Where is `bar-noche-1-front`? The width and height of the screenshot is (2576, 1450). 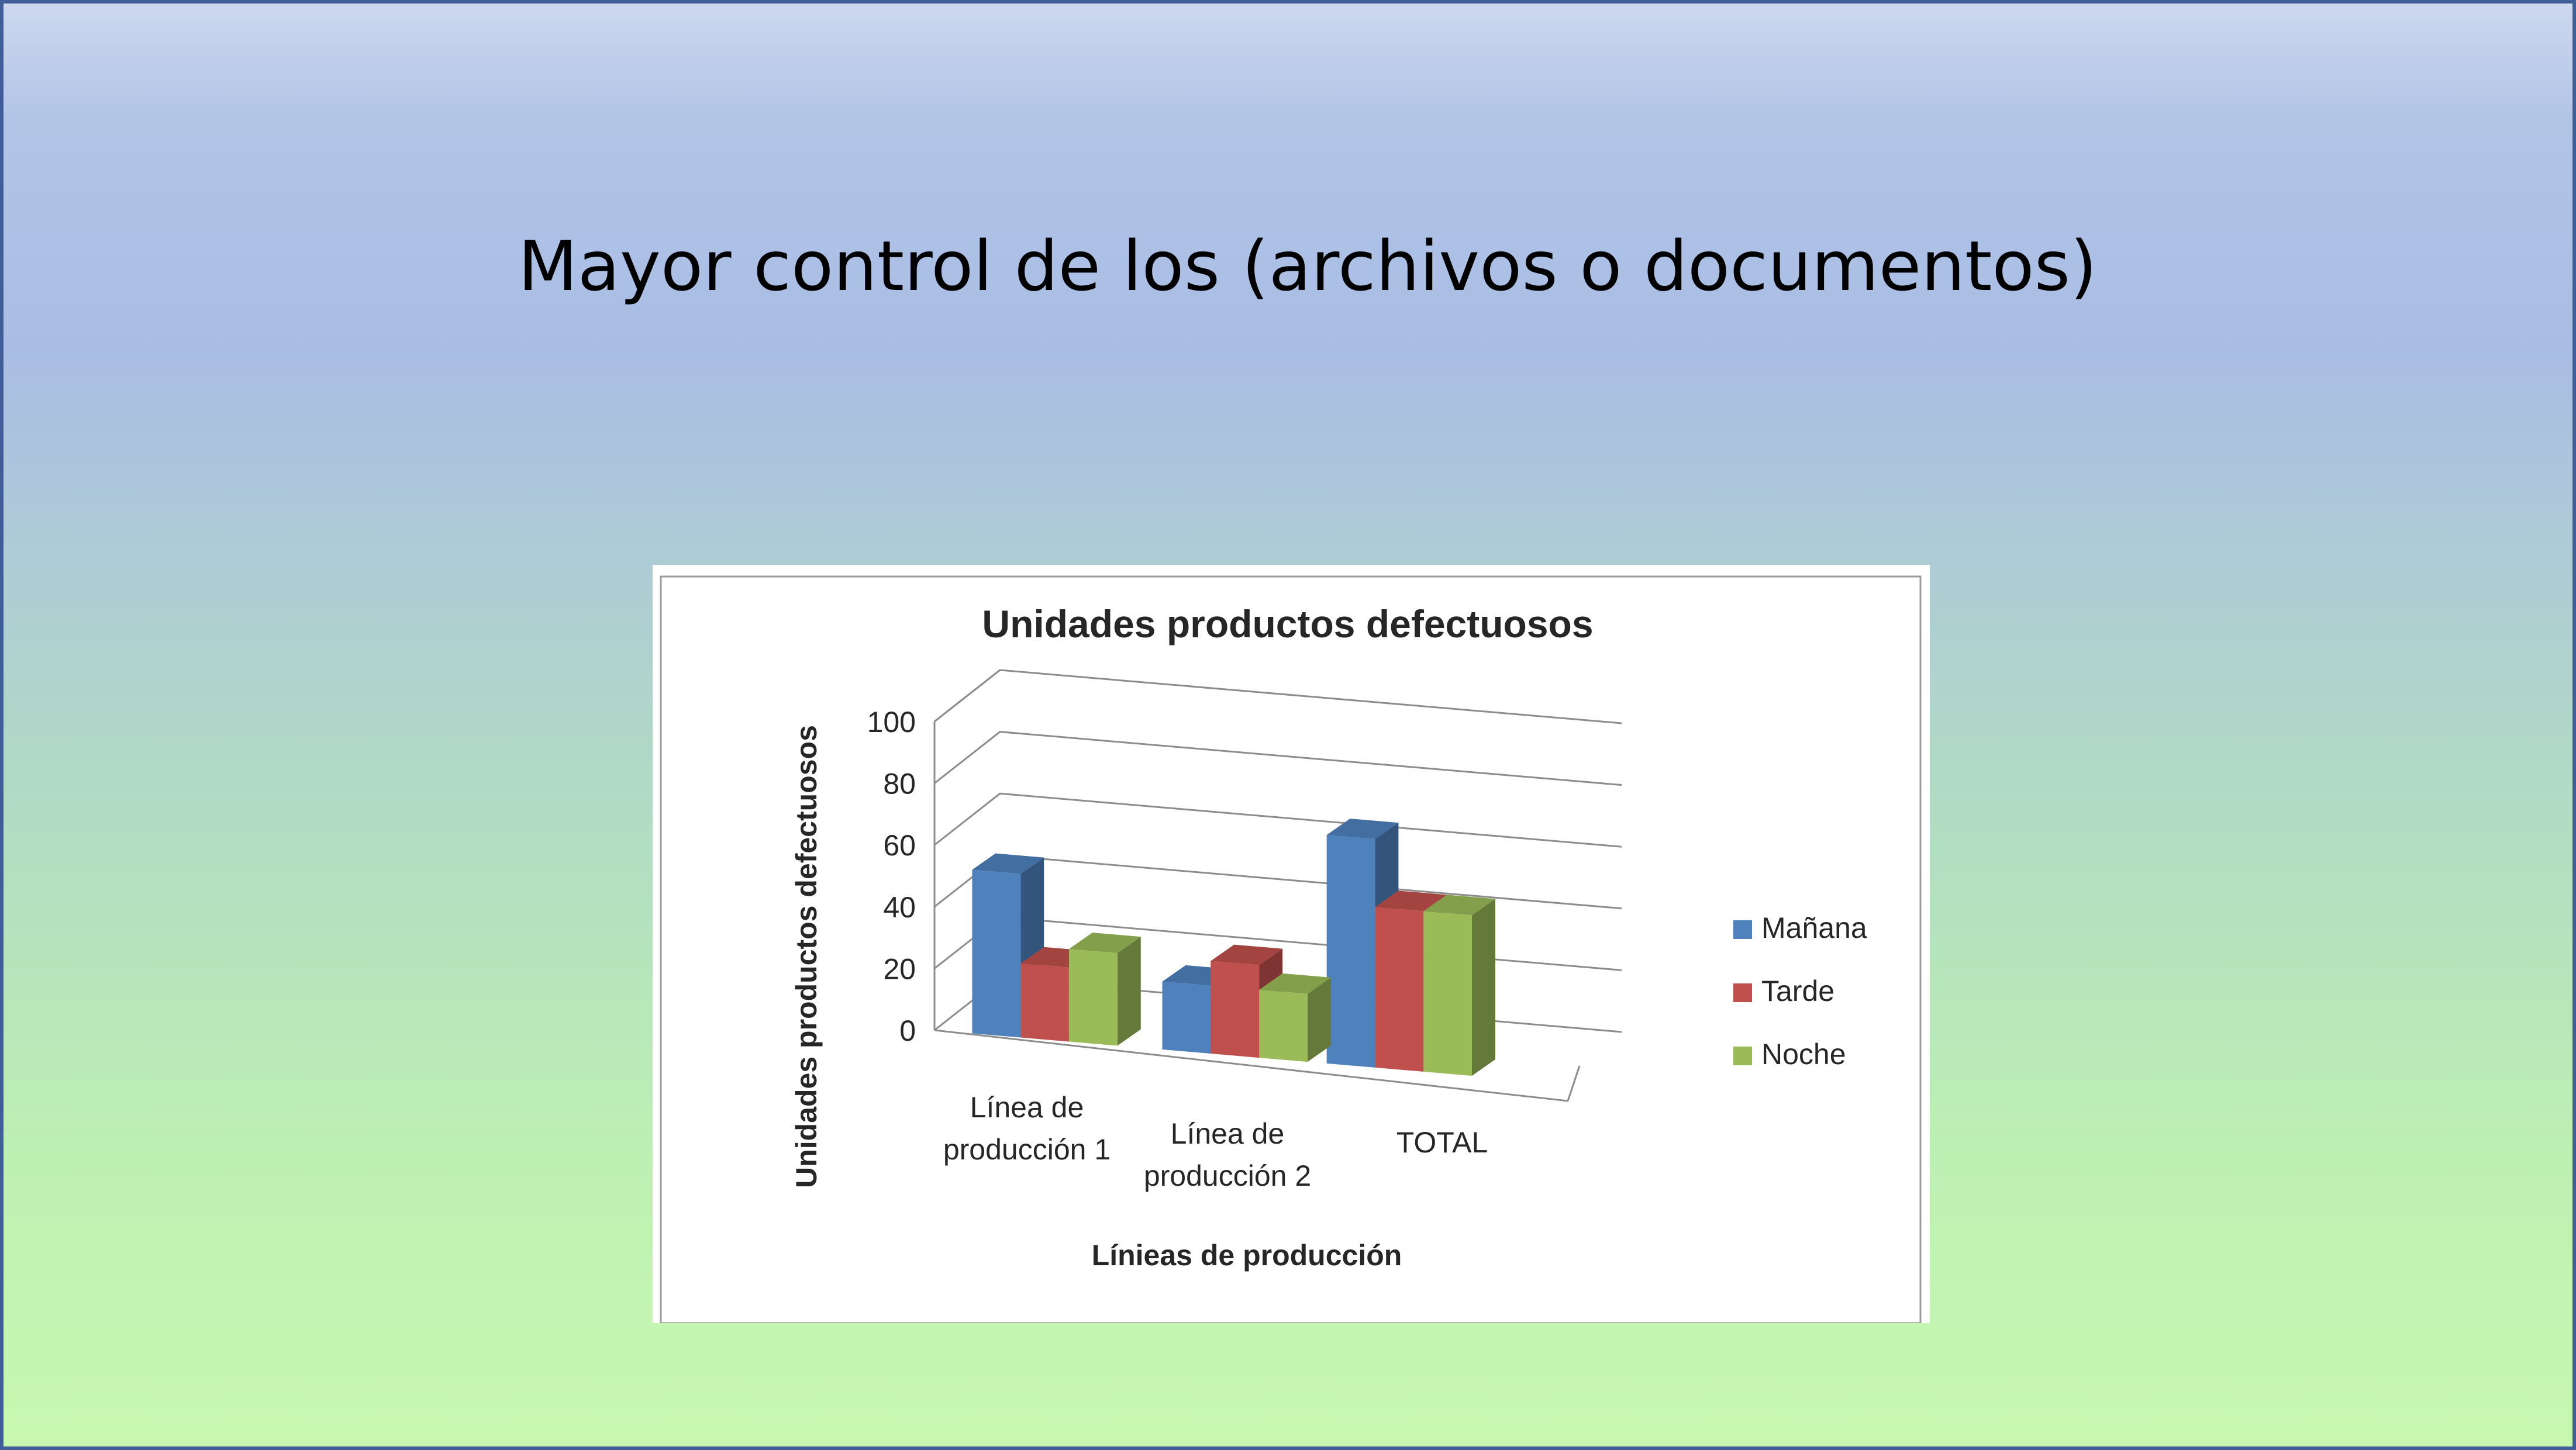 bar-noche-1-front is located at coordinates (1093, 998).